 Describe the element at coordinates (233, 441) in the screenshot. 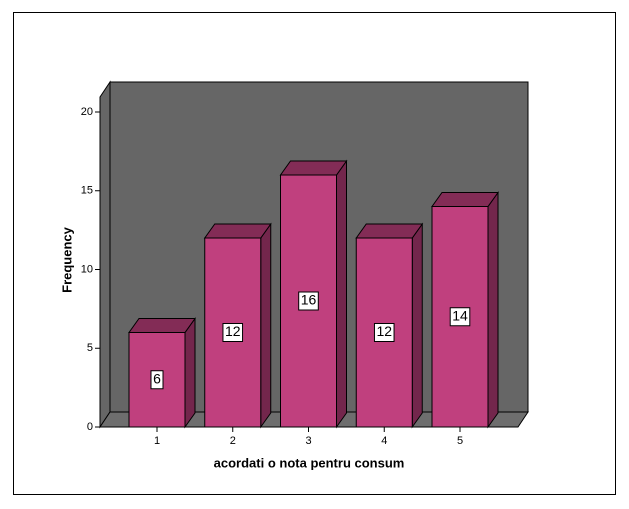

I see `x-tick-label: 2` at that location.